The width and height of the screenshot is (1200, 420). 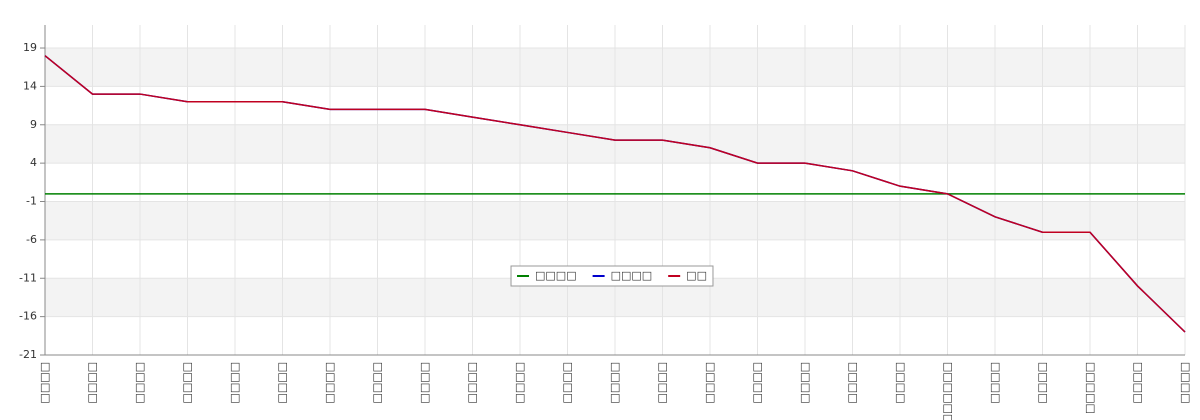 I want to click on y-tick-label: 19, so click(x=30, y=47).